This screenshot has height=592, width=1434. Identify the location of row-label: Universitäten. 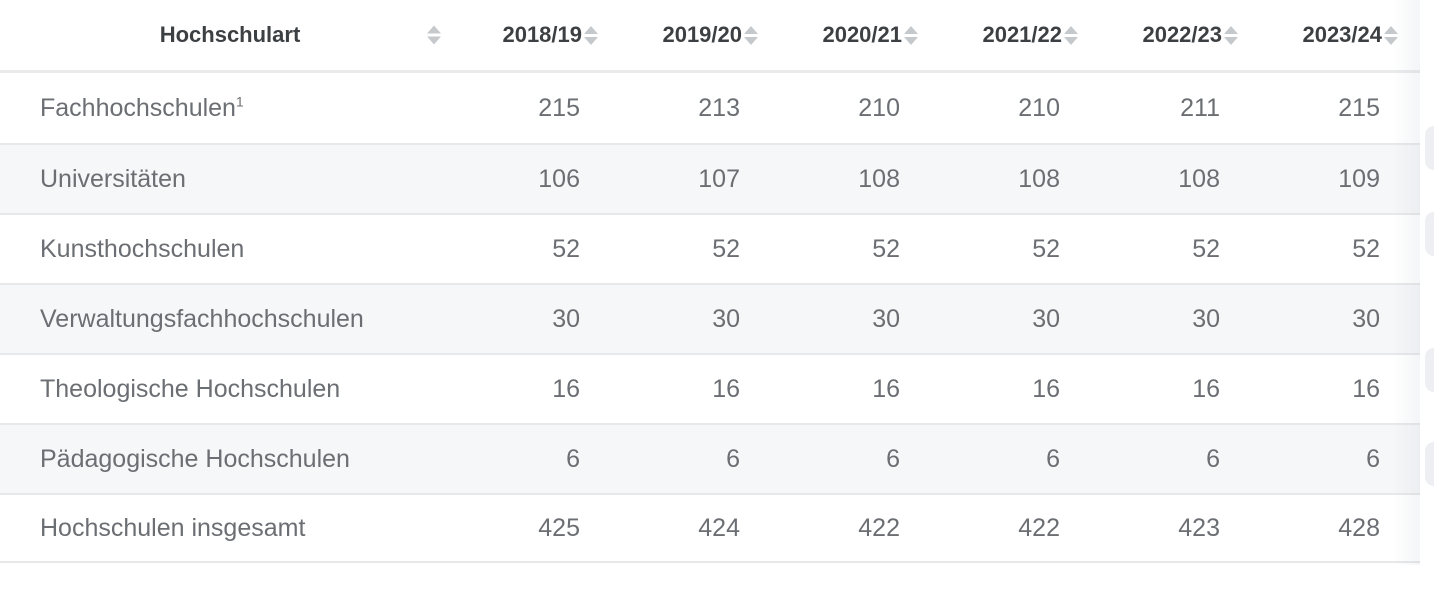
(230, 178).